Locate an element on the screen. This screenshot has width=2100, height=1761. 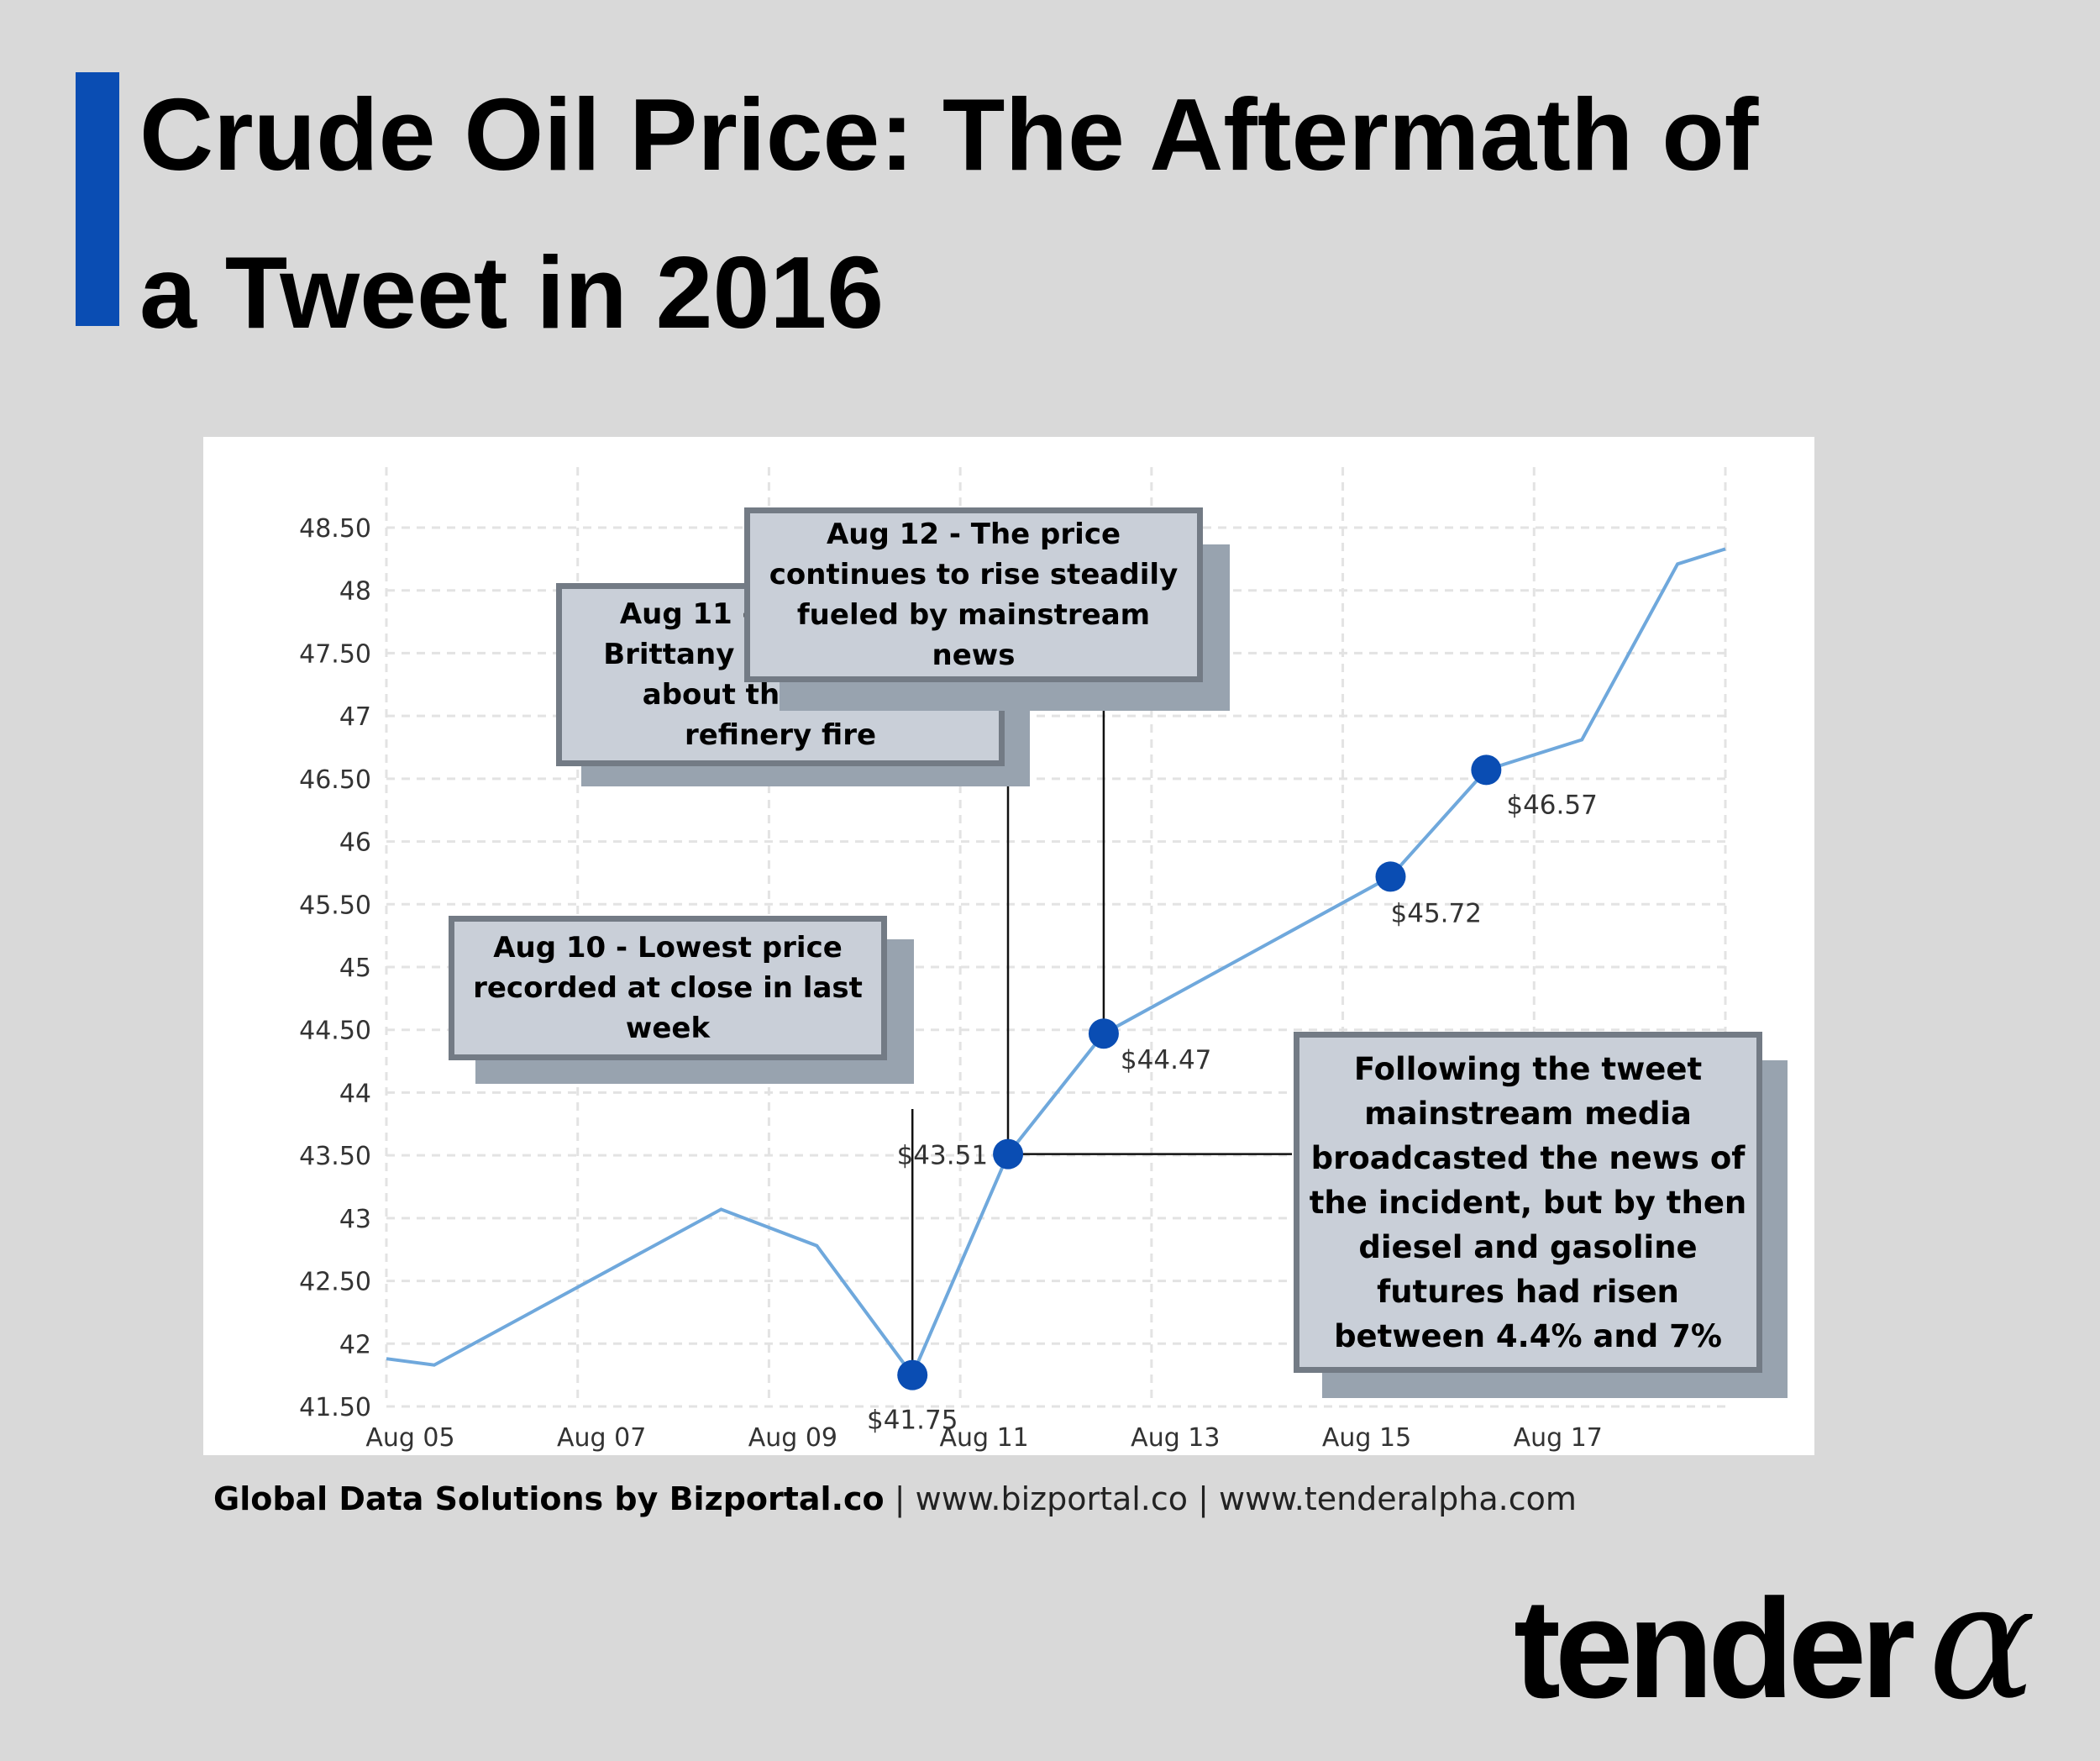
logo-word: tender is located at coordinates (1714, 1648).